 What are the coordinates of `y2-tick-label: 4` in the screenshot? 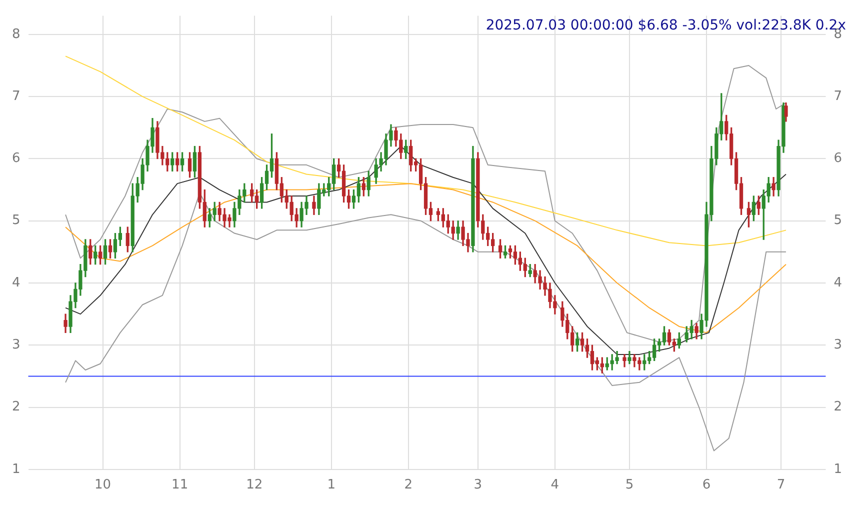 It's located at (838, 282).